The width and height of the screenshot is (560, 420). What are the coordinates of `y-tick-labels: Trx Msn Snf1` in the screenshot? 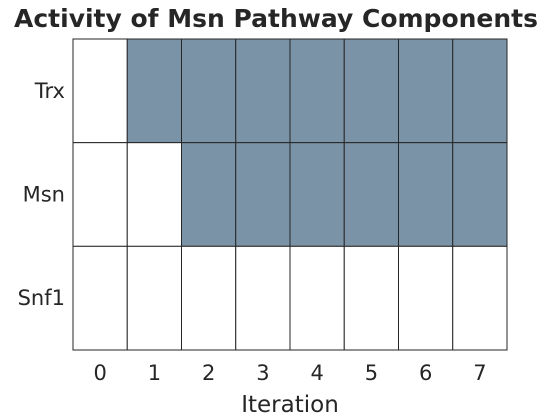 It's located at (41, 194).